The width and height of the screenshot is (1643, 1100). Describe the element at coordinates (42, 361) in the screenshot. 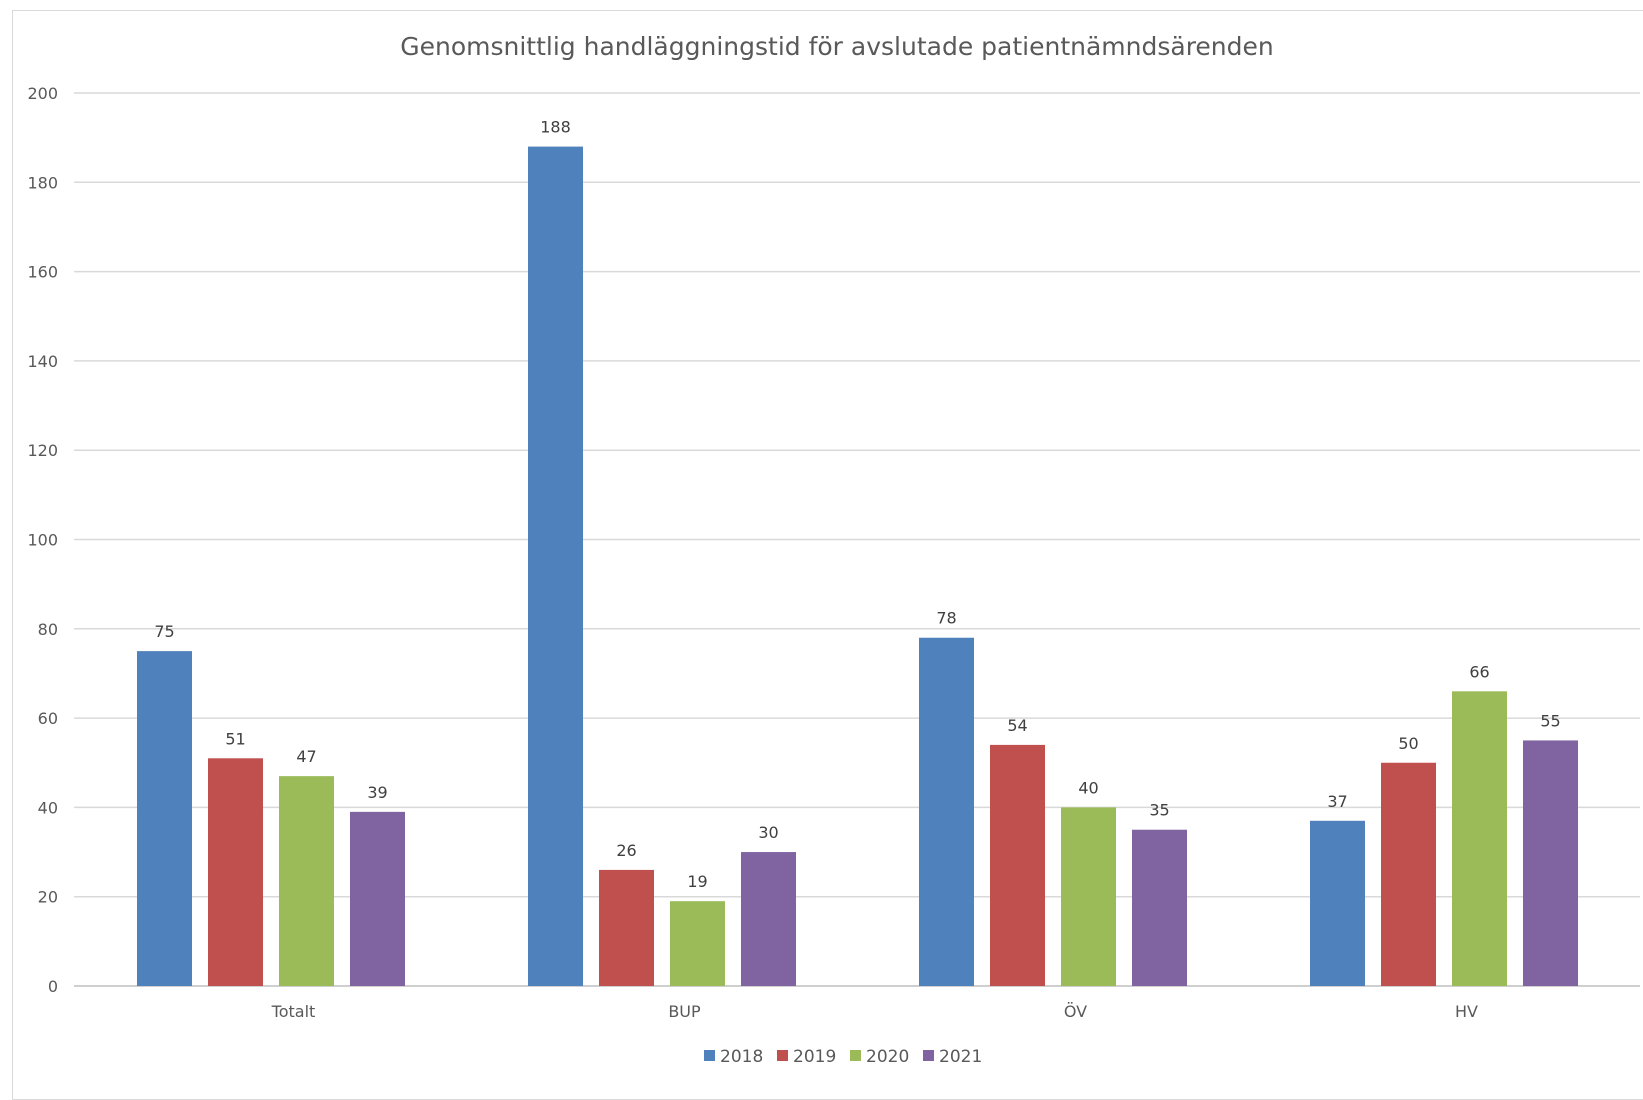

I see `y-tick-label: 140` at that location.